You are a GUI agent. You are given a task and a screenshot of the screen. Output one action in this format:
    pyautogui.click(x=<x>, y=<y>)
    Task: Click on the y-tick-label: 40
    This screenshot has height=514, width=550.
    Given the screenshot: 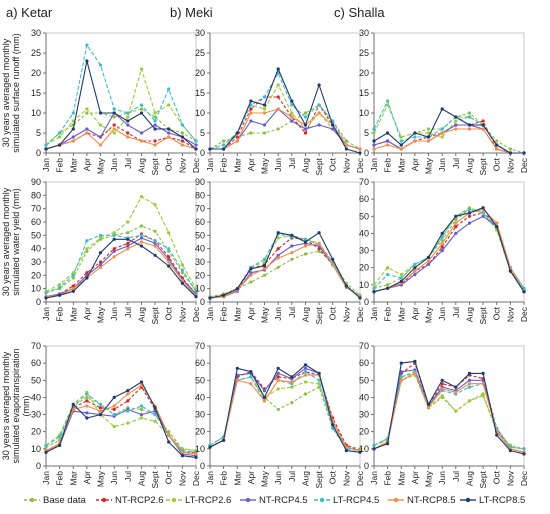 What is the action you would take?
    pyautogui.click(x=200, y=249)
    